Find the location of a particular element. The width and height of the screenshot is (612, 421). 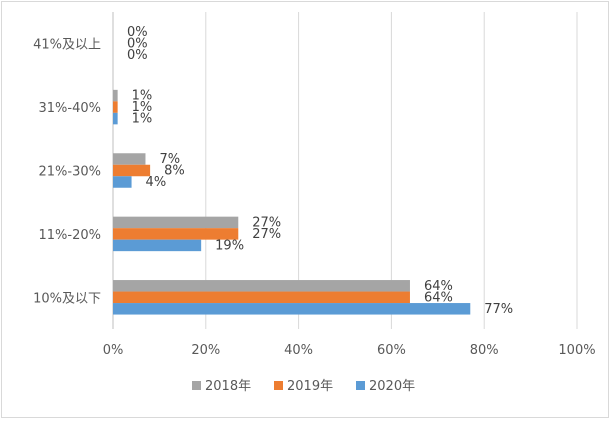

legend-label: 2019年 is located at coordinates (310, 386).